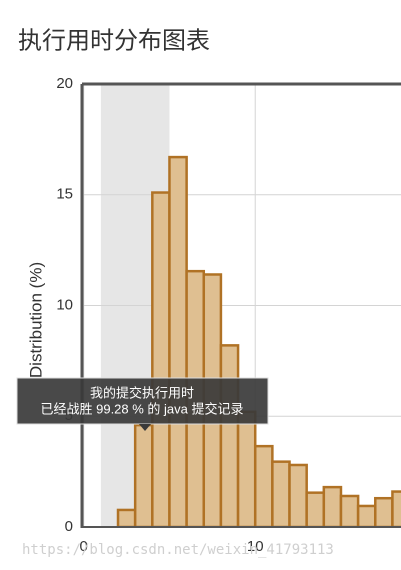 Image resolution: width=401 pixels, height=570 pixels. What do you see at coordinates (64, 304) in the screenshot?
I see `y-tick-label: 10` at bounding box center [64, 304].